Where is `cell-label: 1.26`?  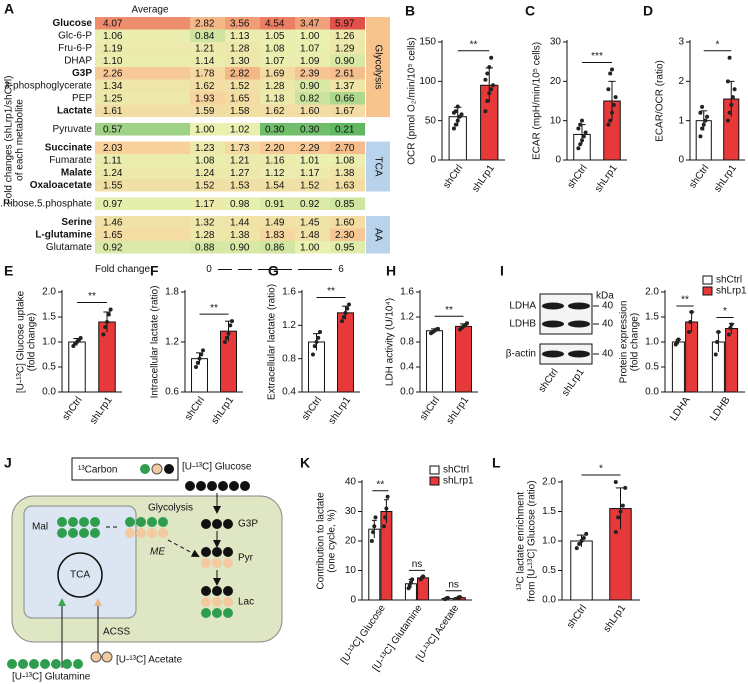
cell-label: 1.26 is located at coordinates (345, 36).